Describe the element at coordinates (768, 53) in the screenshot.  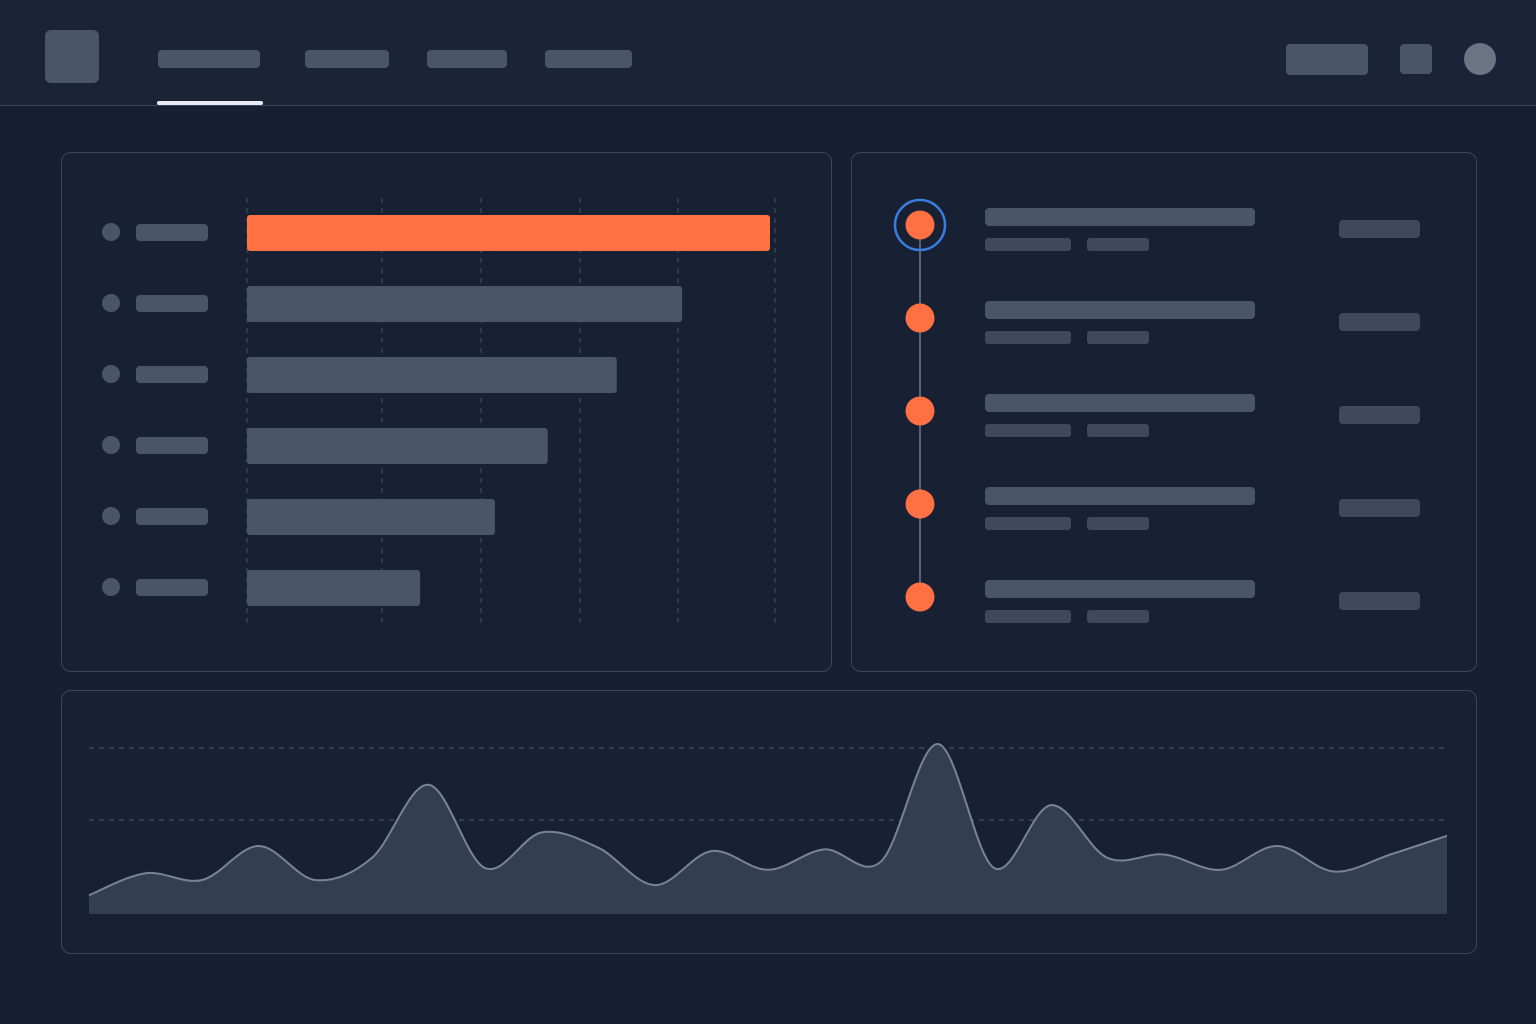
I see `top-bar` at that location.